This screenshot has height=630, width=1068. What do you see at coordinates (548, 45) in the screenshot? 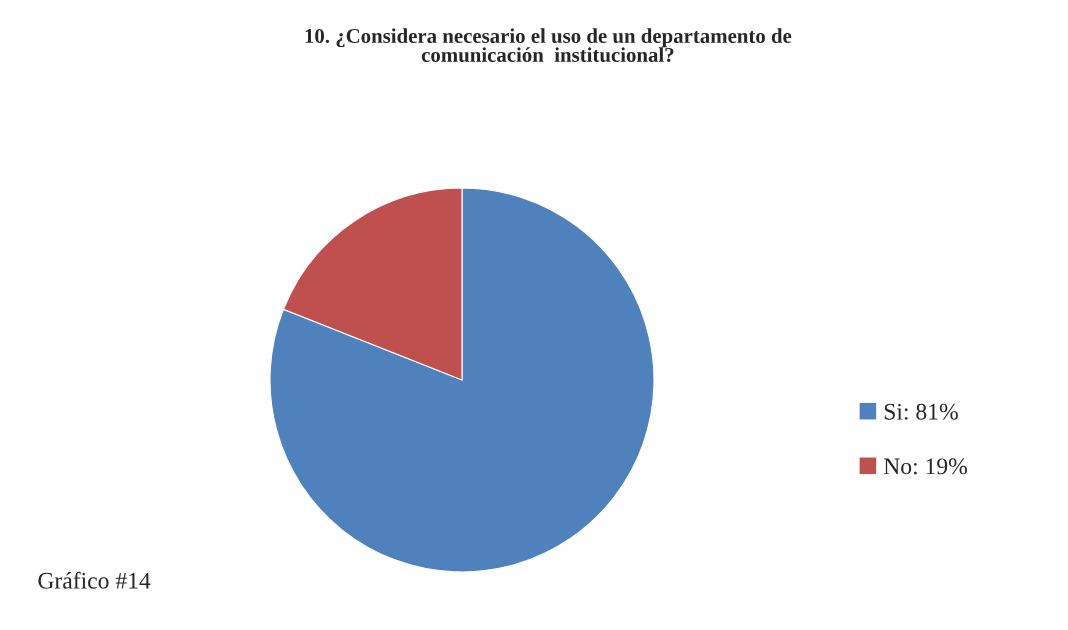
I see `chart-title: 10. ¿Considera necesario el uso de un departamento de comunicación institucional?` at bounding box center [548, 45].